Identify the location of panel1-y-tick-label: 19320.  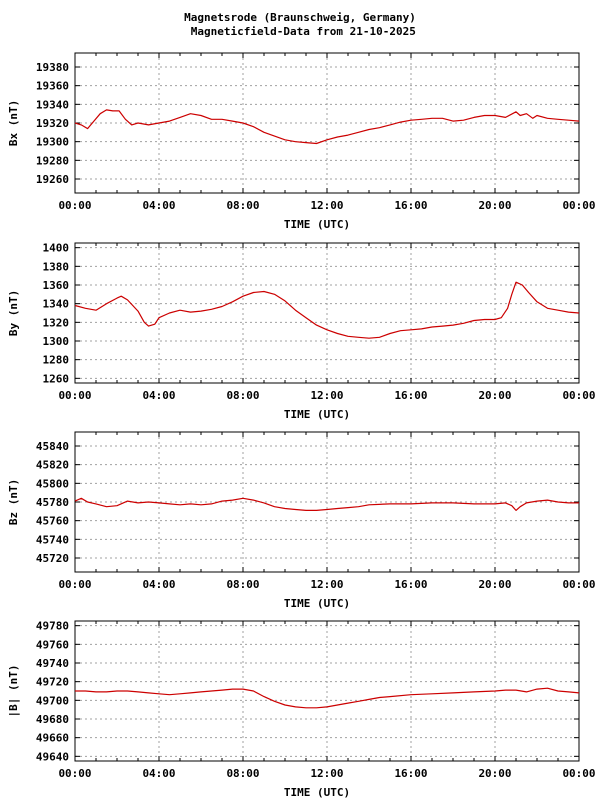
(52, 123).